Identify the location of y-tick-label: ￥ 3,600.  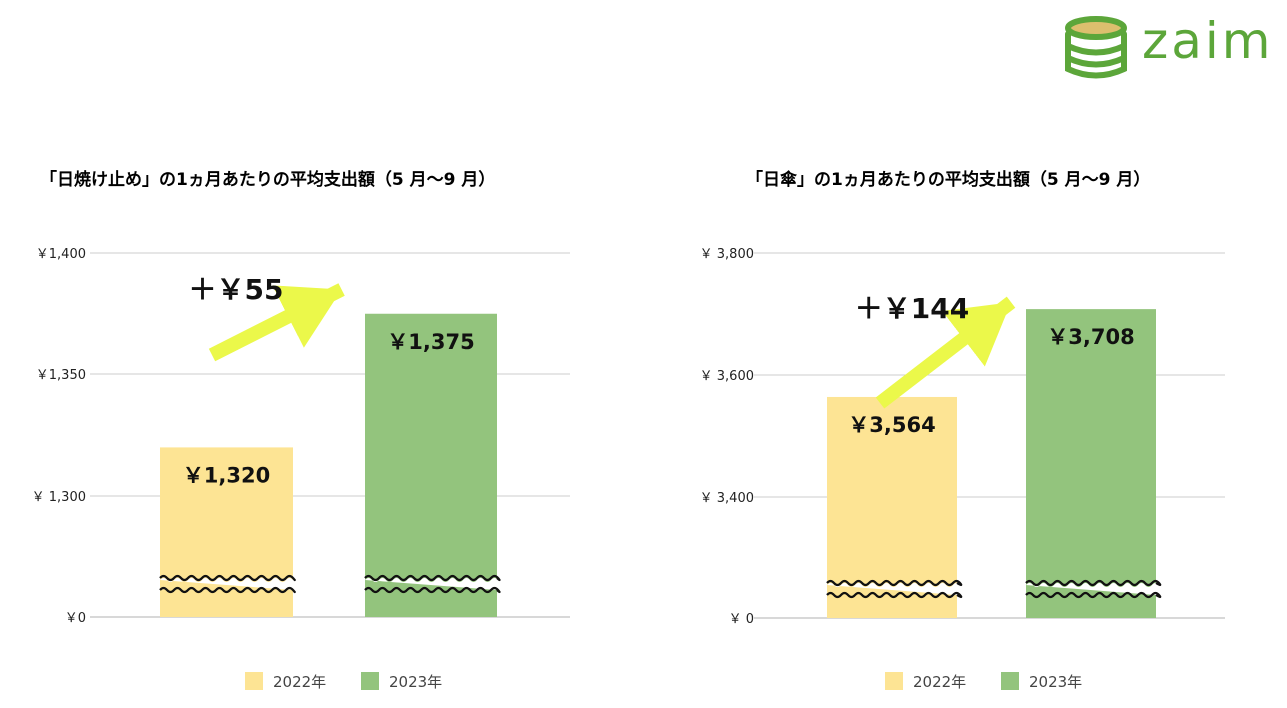
(727, 376).